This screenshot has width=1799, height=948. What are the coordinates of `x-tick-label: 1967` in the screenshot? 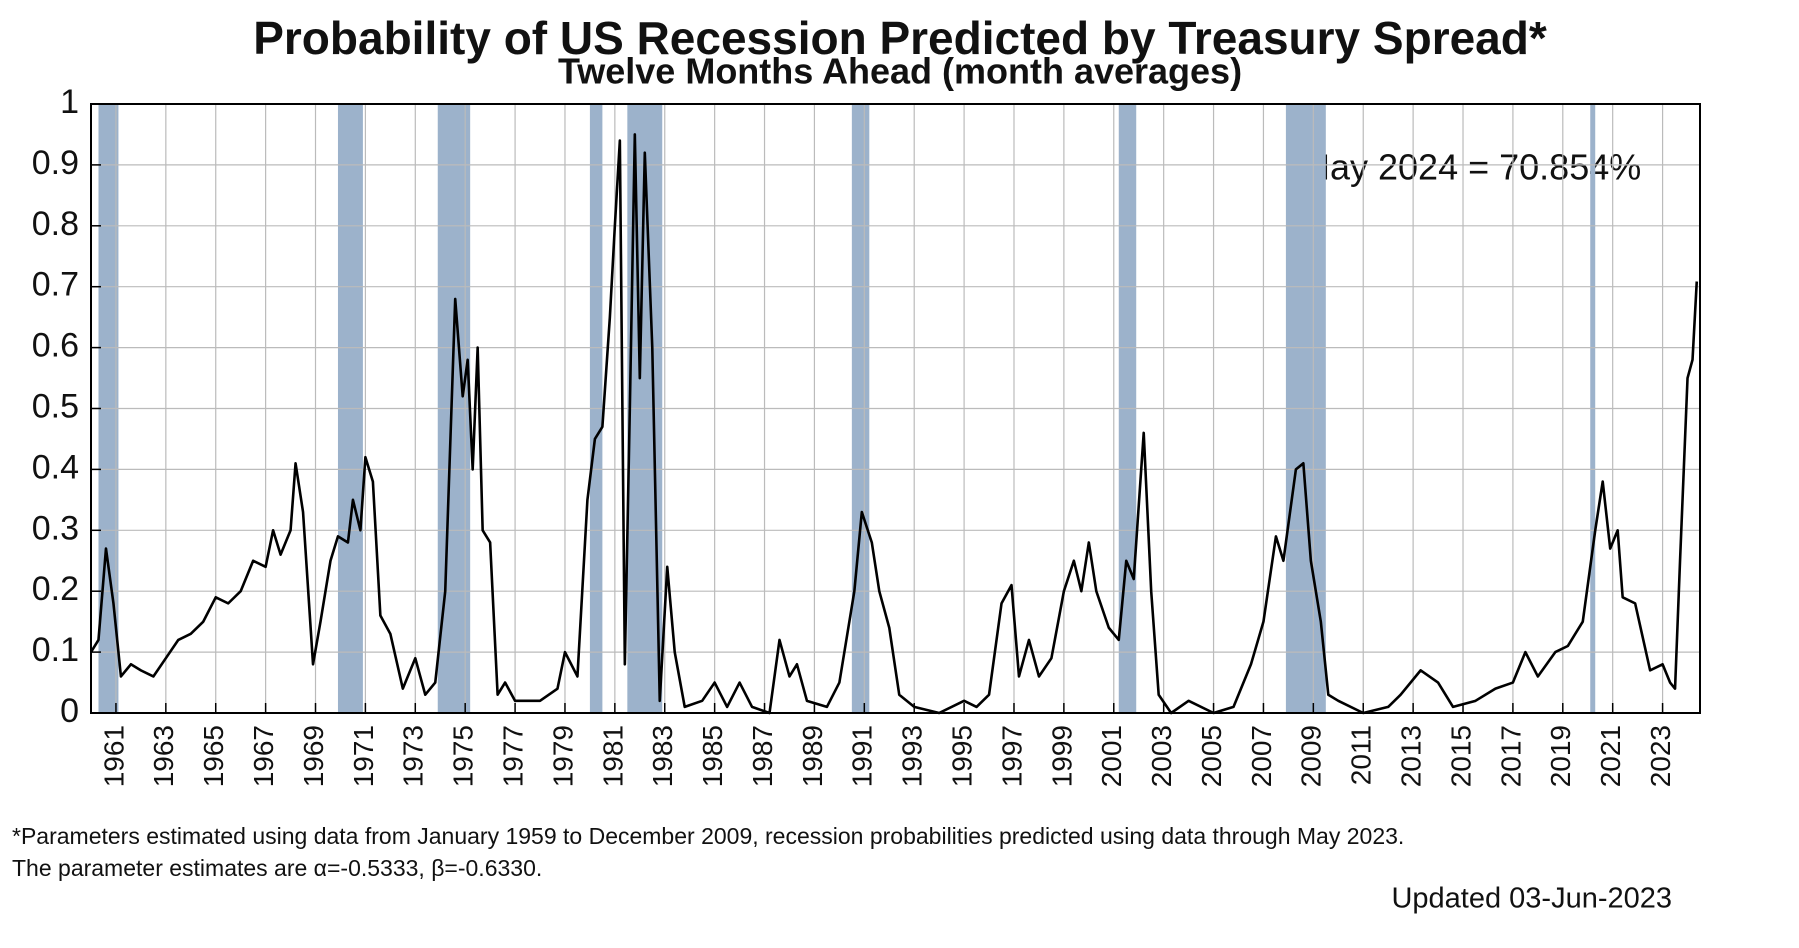 It's located at (263, 756).